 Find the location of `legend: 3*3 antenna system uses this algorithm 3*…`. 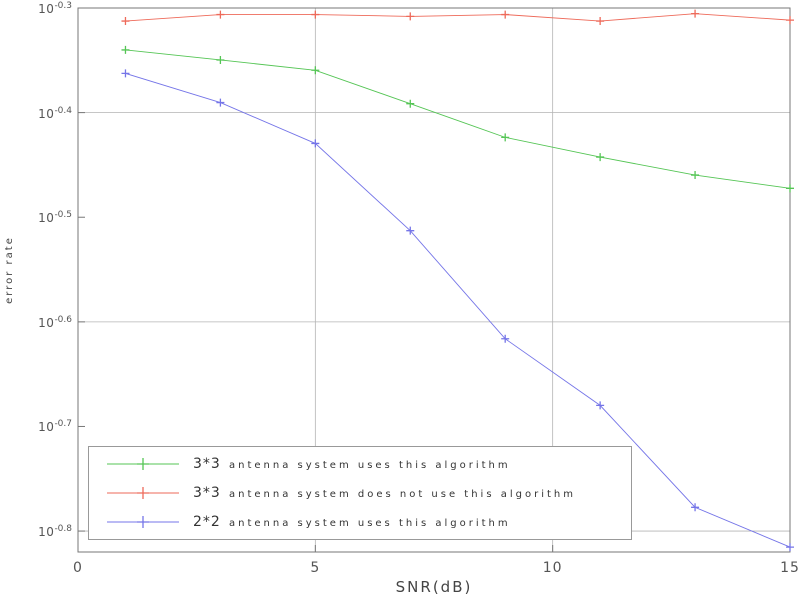

legend: 3*3 antenna system uses this algorithm 3*… is located at coordinates (360, 493).